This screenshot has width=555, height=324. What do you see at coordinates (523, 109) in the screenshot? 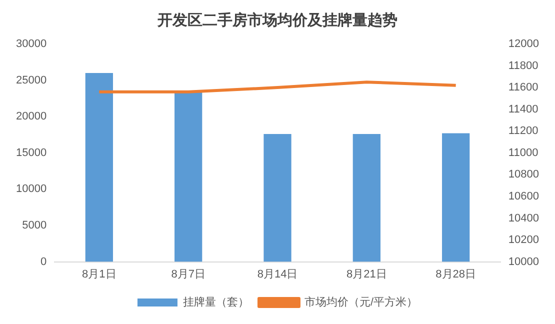
I see `y2-tick-label: 11400` at bounding box center [523, 109].